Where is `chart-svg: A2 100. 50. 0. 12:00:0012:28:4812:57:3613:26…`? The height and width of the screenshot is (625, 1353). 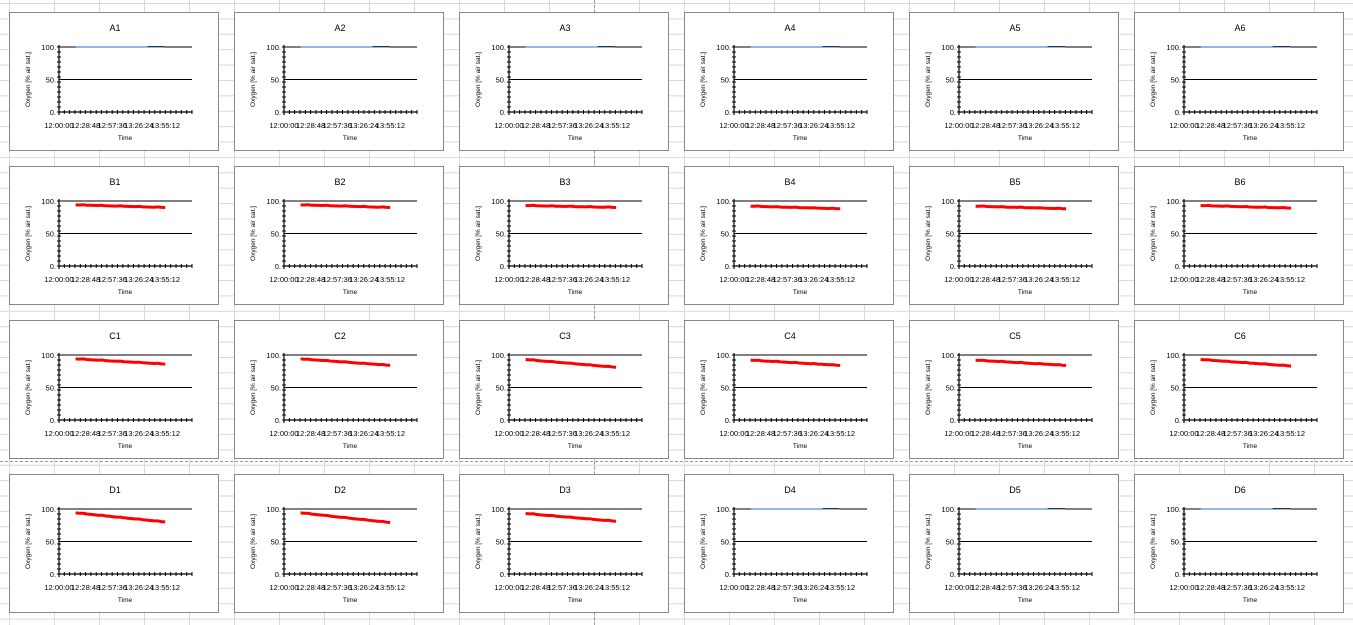
chart-svg: A2 100. 50. 0. 12:00:0012:28:4812:57:3613:26… is located at coordinates (334, 82).